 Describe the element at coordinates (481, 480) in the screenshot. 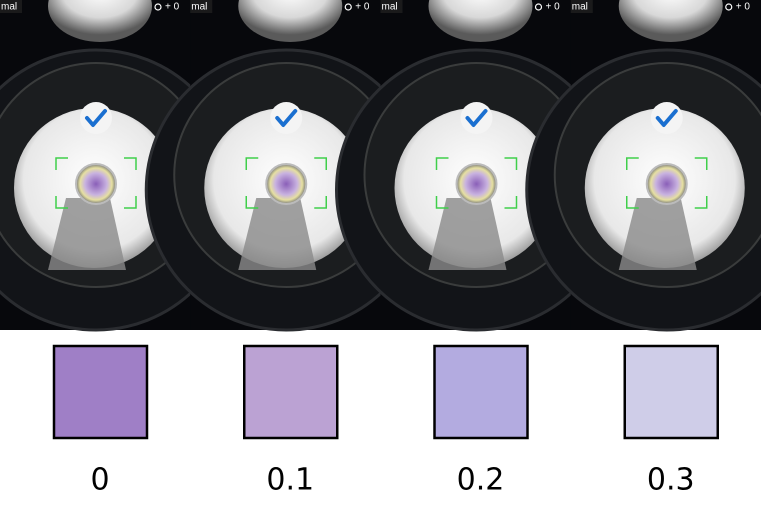

I see `concentration-label: 0.2` at that location.